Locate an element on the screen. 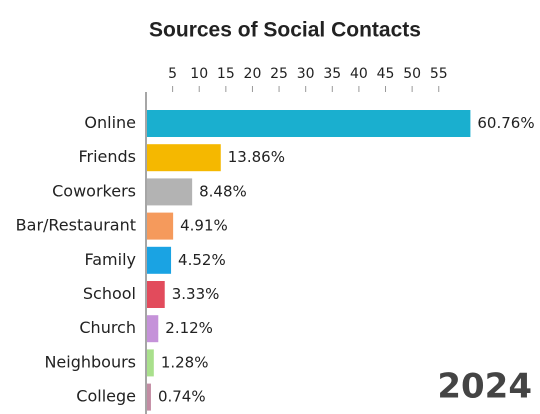 The height and width of the screenshot is (414, 540). value-label: 13.86% is located at coordinates (256, 157).